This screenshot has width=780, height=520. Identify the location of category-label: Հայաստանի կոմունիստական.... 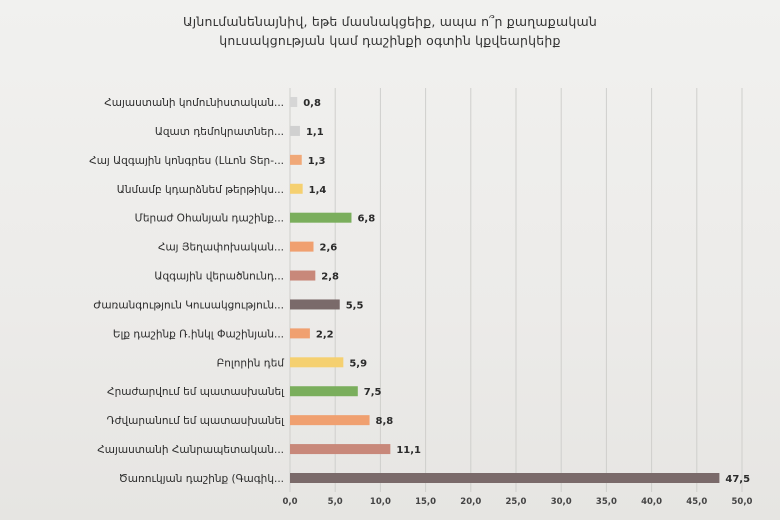
(194, 103).